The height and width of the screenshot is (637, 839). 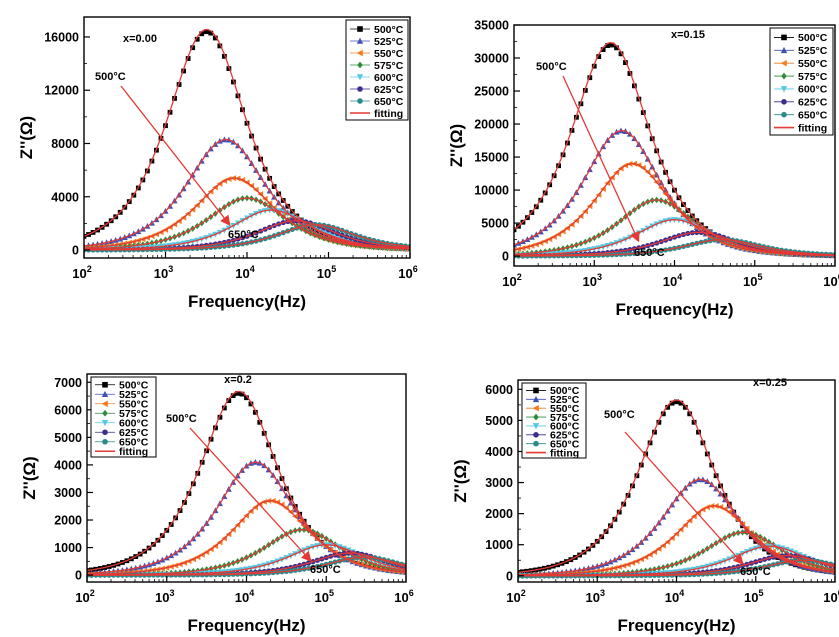 I want to click on legend-label: fitting, so click(x=388, y=114).